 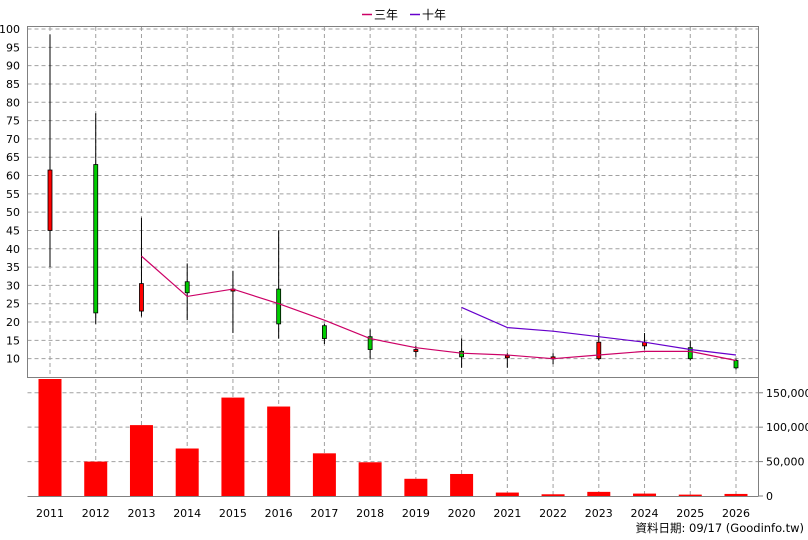 I want to click on year-tick-label: 2013, so click(x=141, y=513).